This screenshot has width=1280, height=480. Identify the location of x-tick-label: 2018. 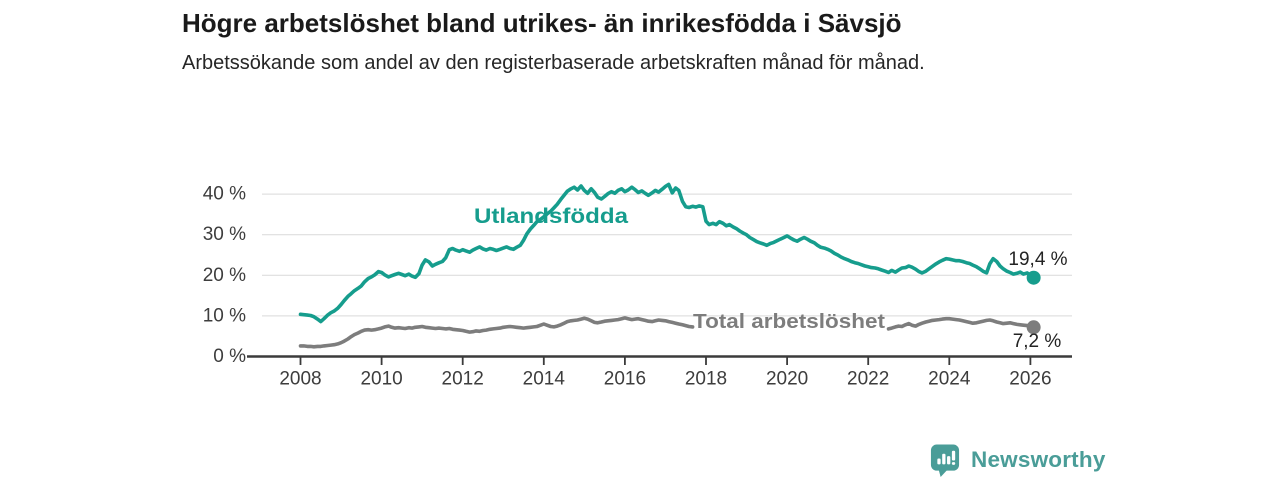
(706, 379).